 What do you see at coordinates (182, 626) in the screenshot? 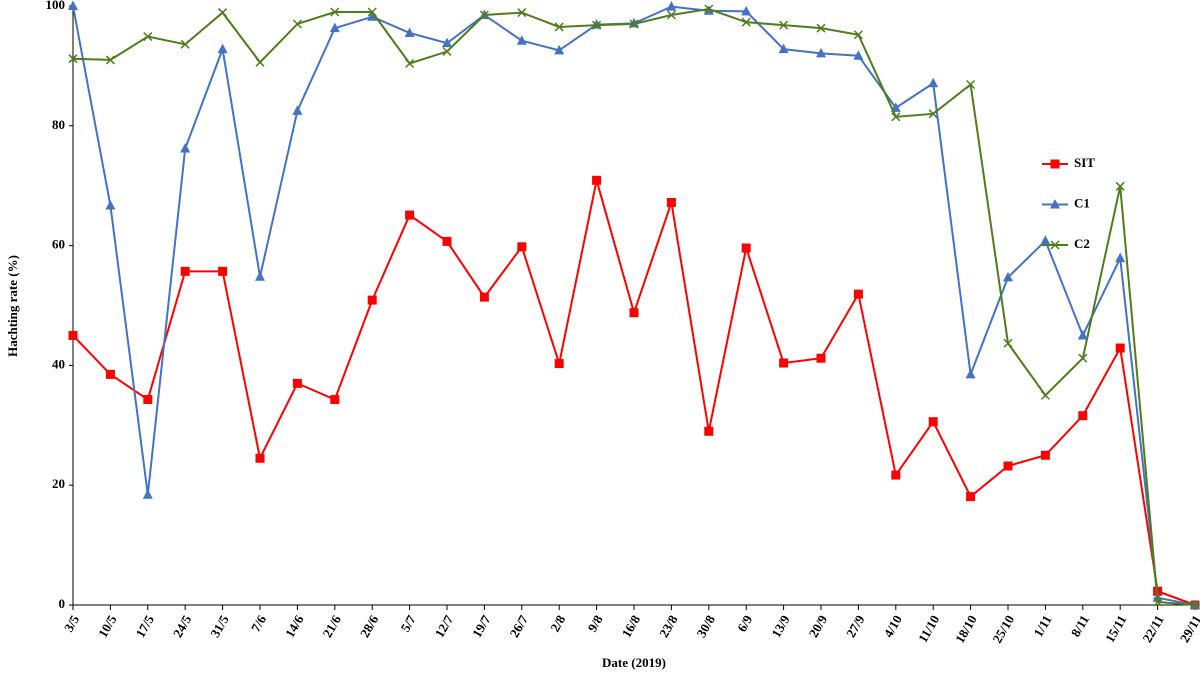
I see `x-tick-label: 24/5` at bounding box center [182, 626].